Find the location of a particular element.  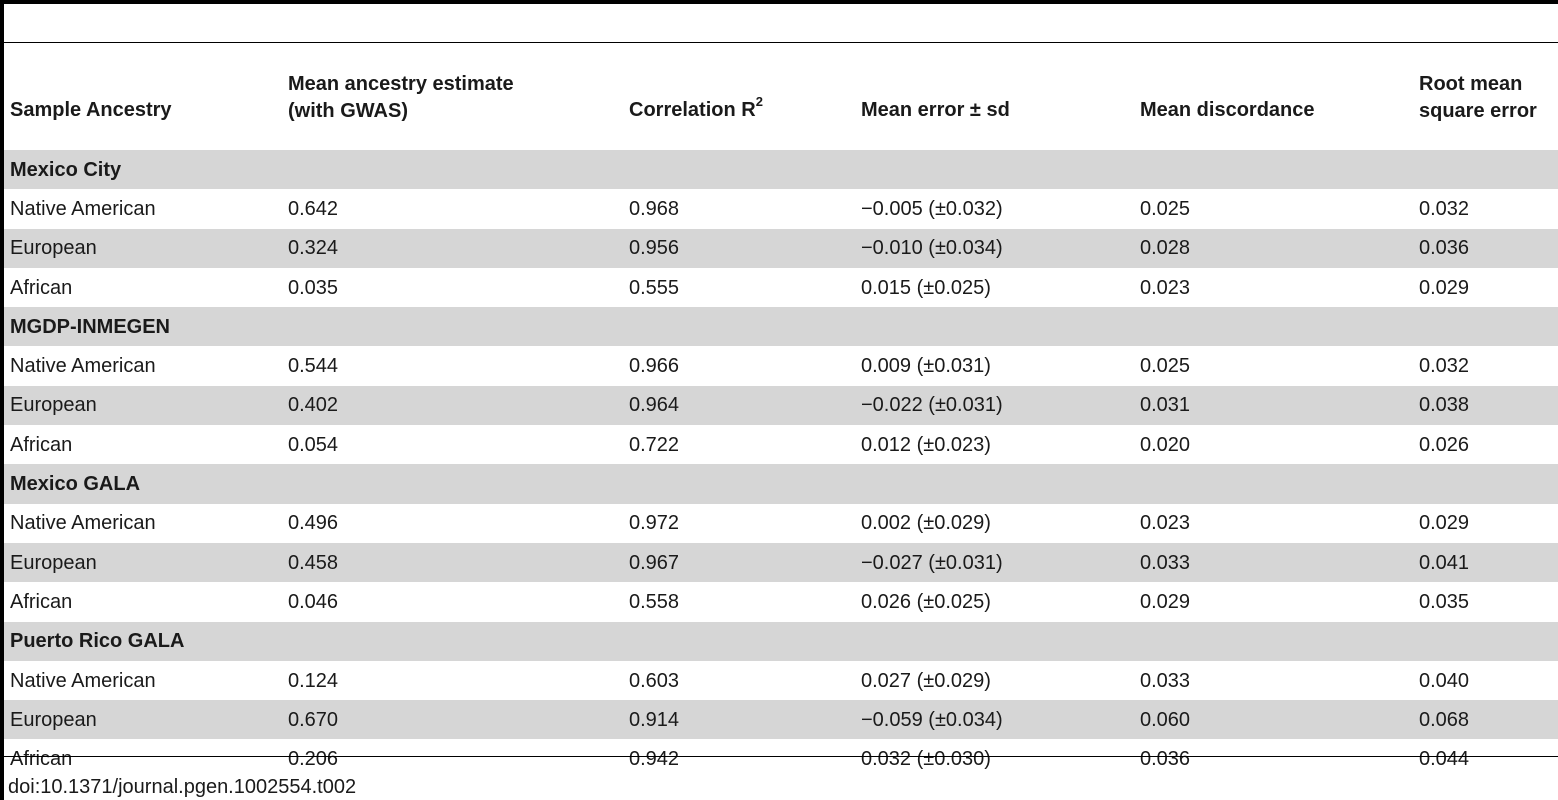

cell-discordance: 0.020 is located at coordinates (1165, 444).